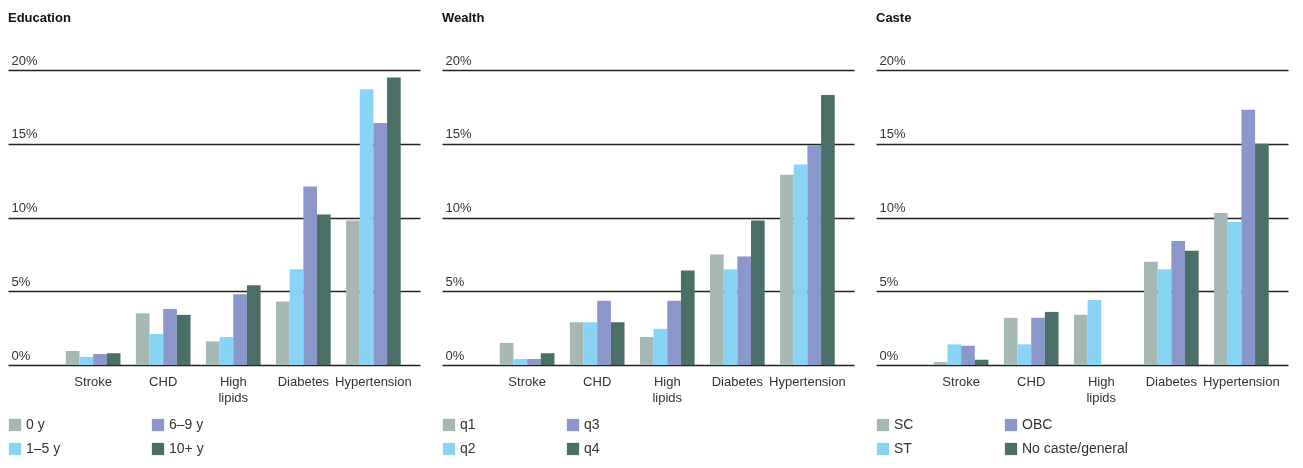 Image resolution: width=1303 pixels, height=468 pixels. What do you see at coordinates (40, 18) in the screenshot?
I see `chart-title: Education` at bounding box center [40, 18].